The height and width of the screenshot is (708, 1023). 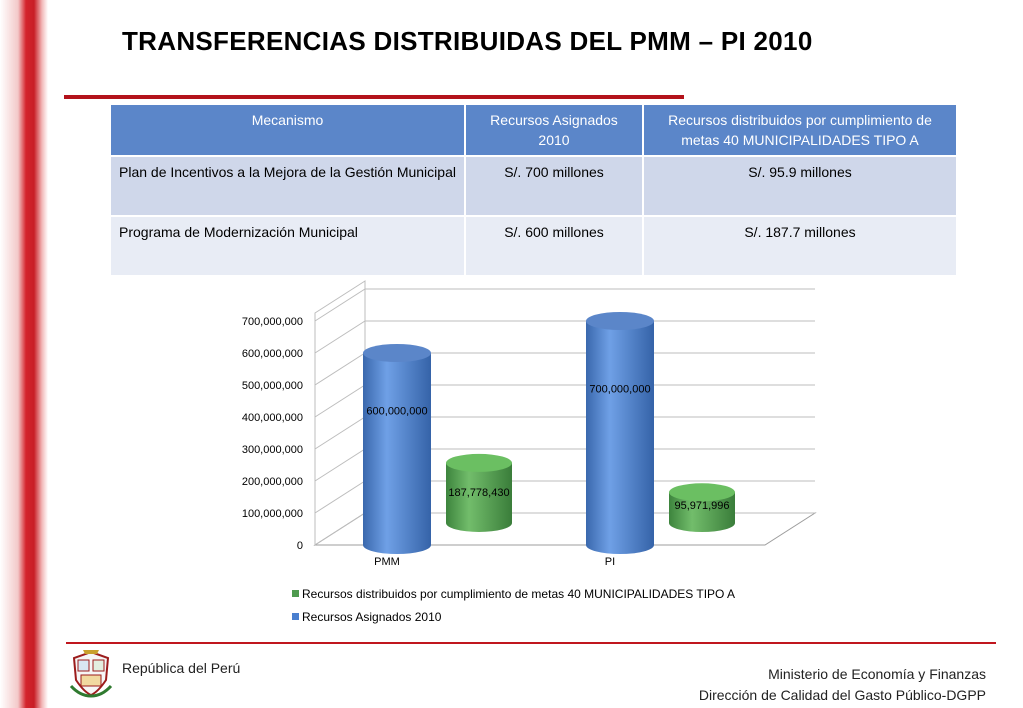 What do you see at coordinates (374, 97) in the screenshot?
I see `title-divider` at bounding box center [374, 97].